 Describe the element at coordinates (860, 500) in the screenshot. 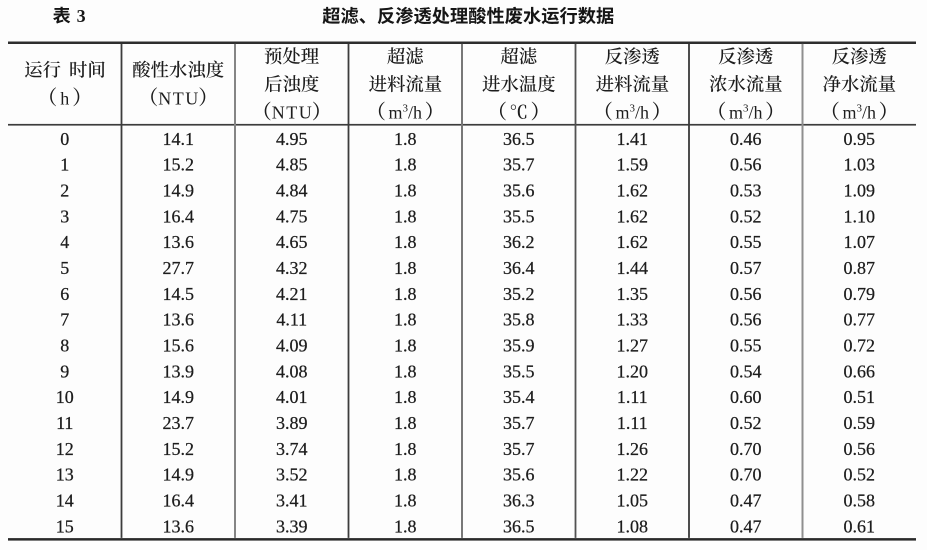

I see `svg-text: 0.58` at that location.